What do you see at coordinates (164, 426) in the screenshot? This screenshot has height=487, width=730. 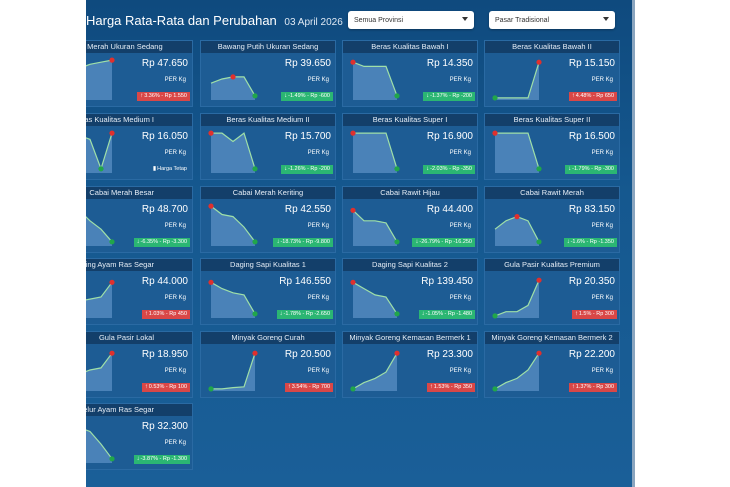 I see `commodity-price: Rp 32.300` at bounding box center [164, 426].